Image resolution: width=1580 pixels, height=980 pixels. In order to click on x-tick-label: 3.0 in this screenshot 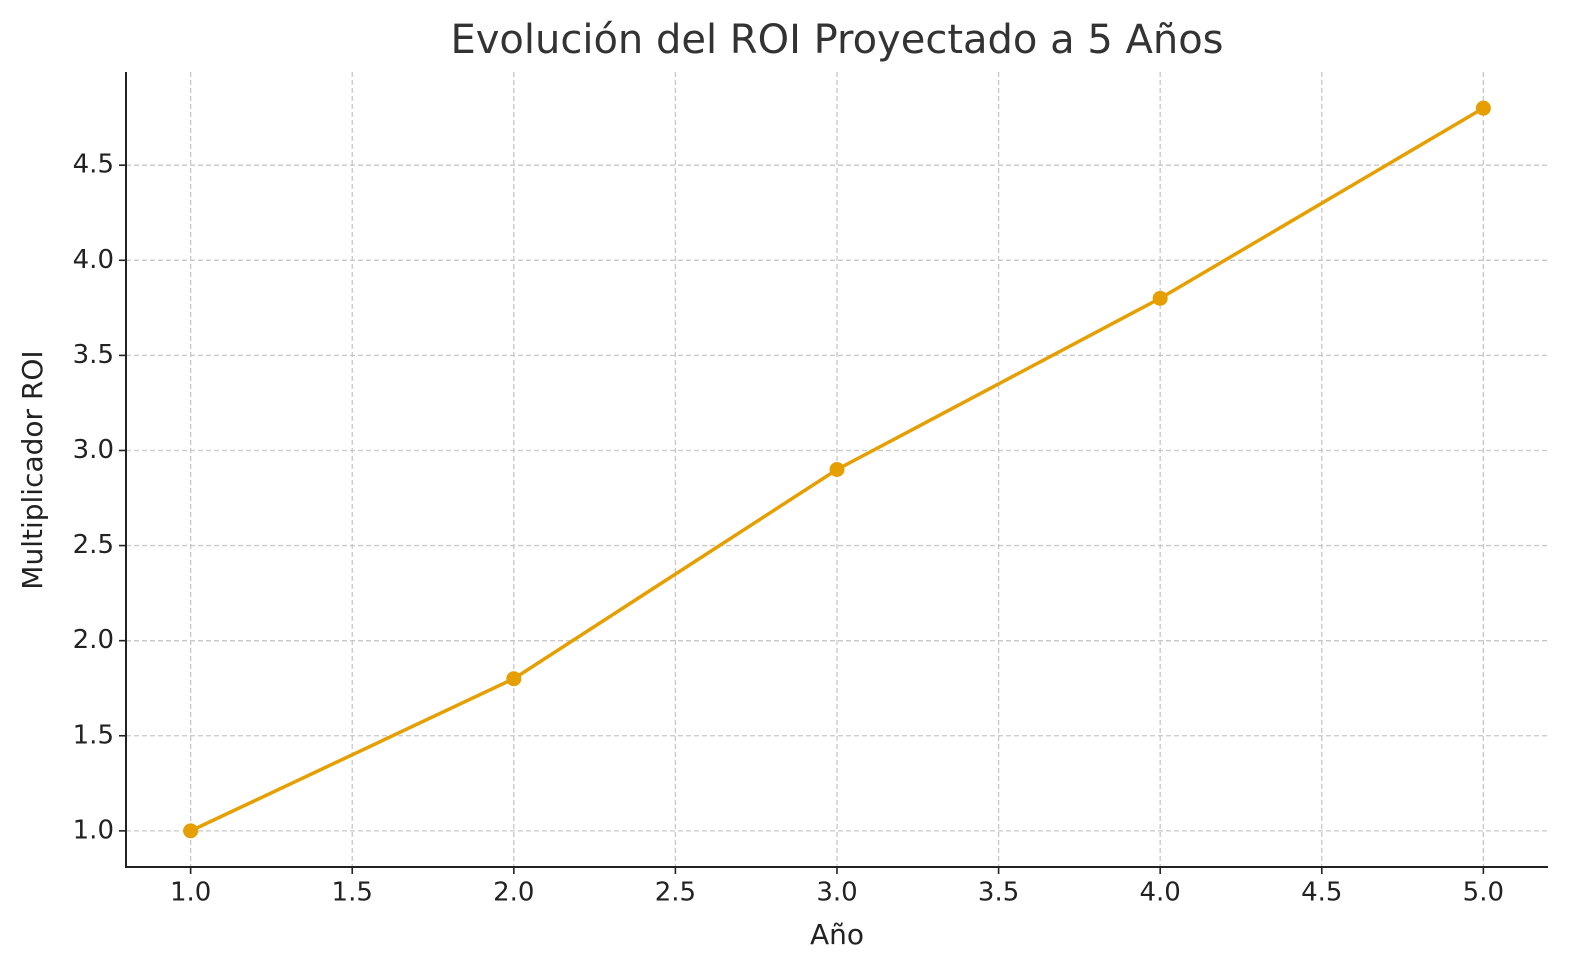, I will do `click(836, 893)`.